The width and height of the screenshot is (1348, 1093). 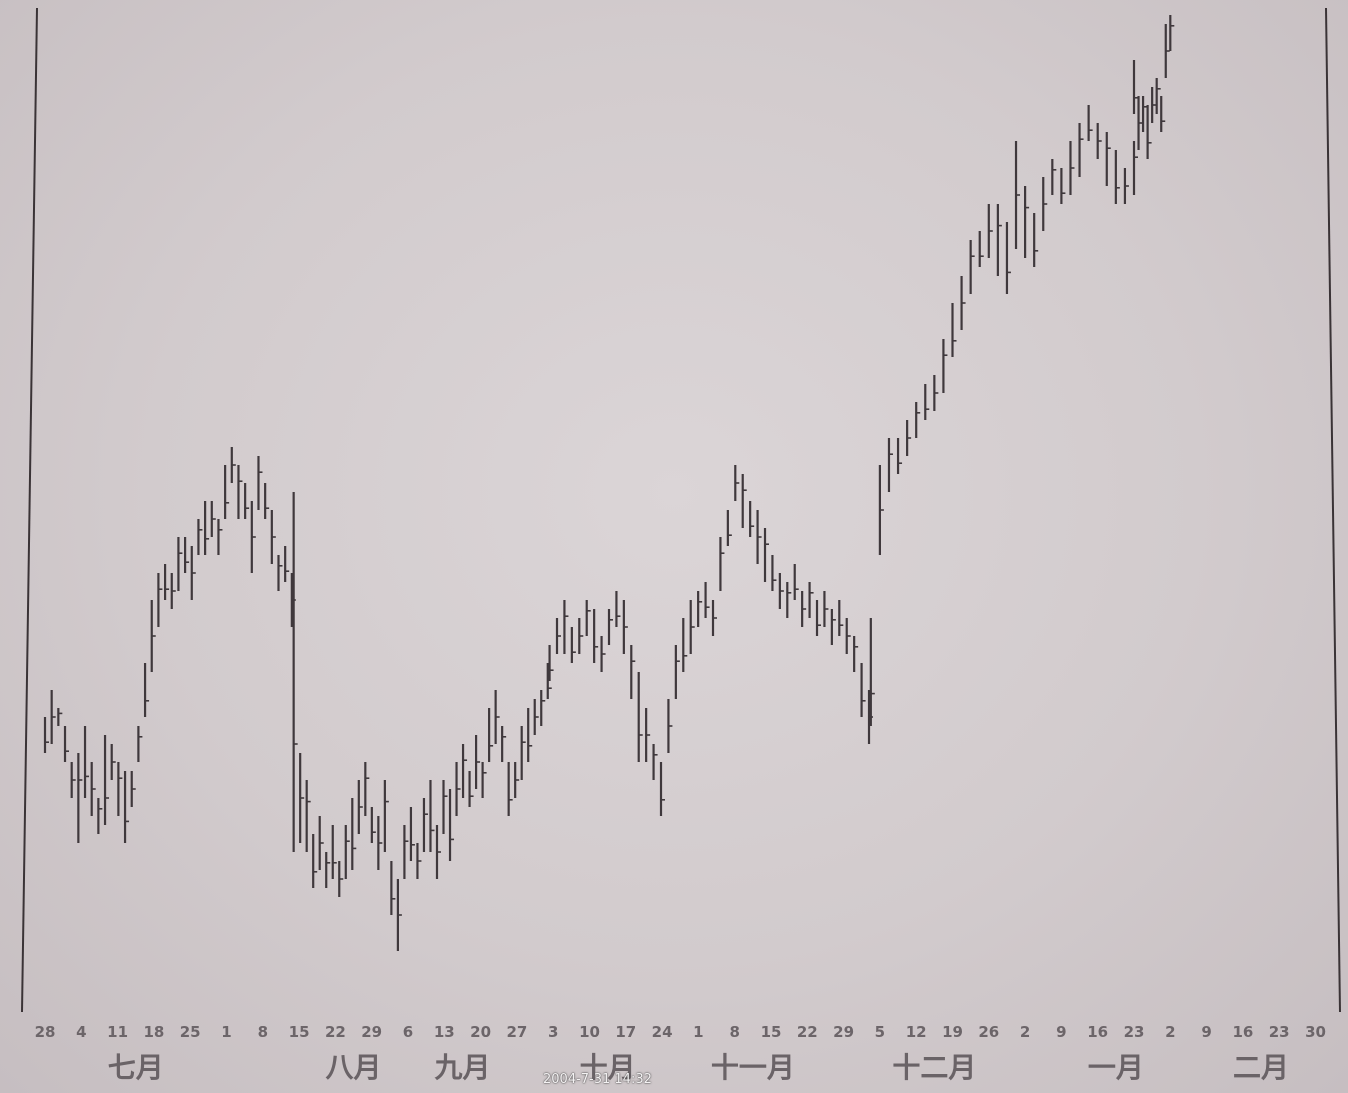 I want to click on month-label: 九月, so click(x=462, y=1067).